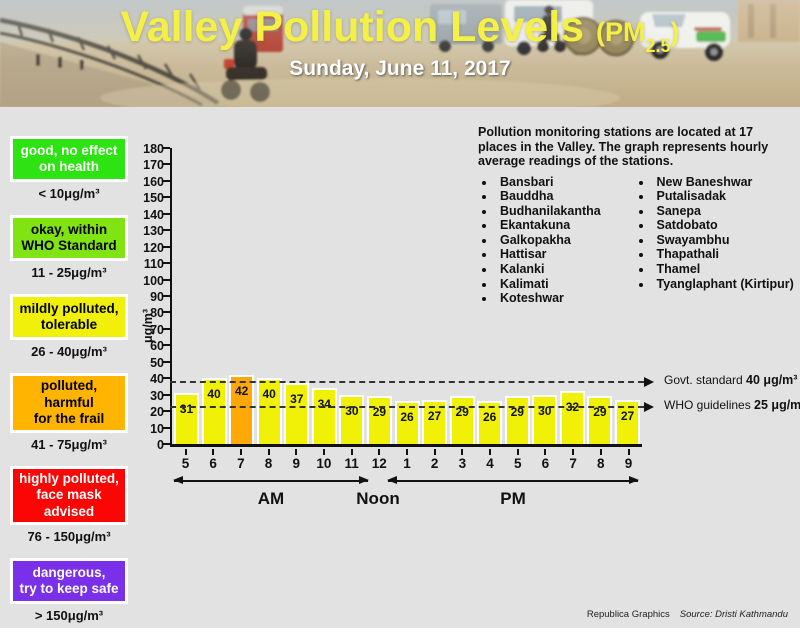 Image resolution: width=800 pixels, height=639 pixels. Describe the element at coordinates (157, 395) in the screenshot. I see `y-axis-label: 30` at that location.